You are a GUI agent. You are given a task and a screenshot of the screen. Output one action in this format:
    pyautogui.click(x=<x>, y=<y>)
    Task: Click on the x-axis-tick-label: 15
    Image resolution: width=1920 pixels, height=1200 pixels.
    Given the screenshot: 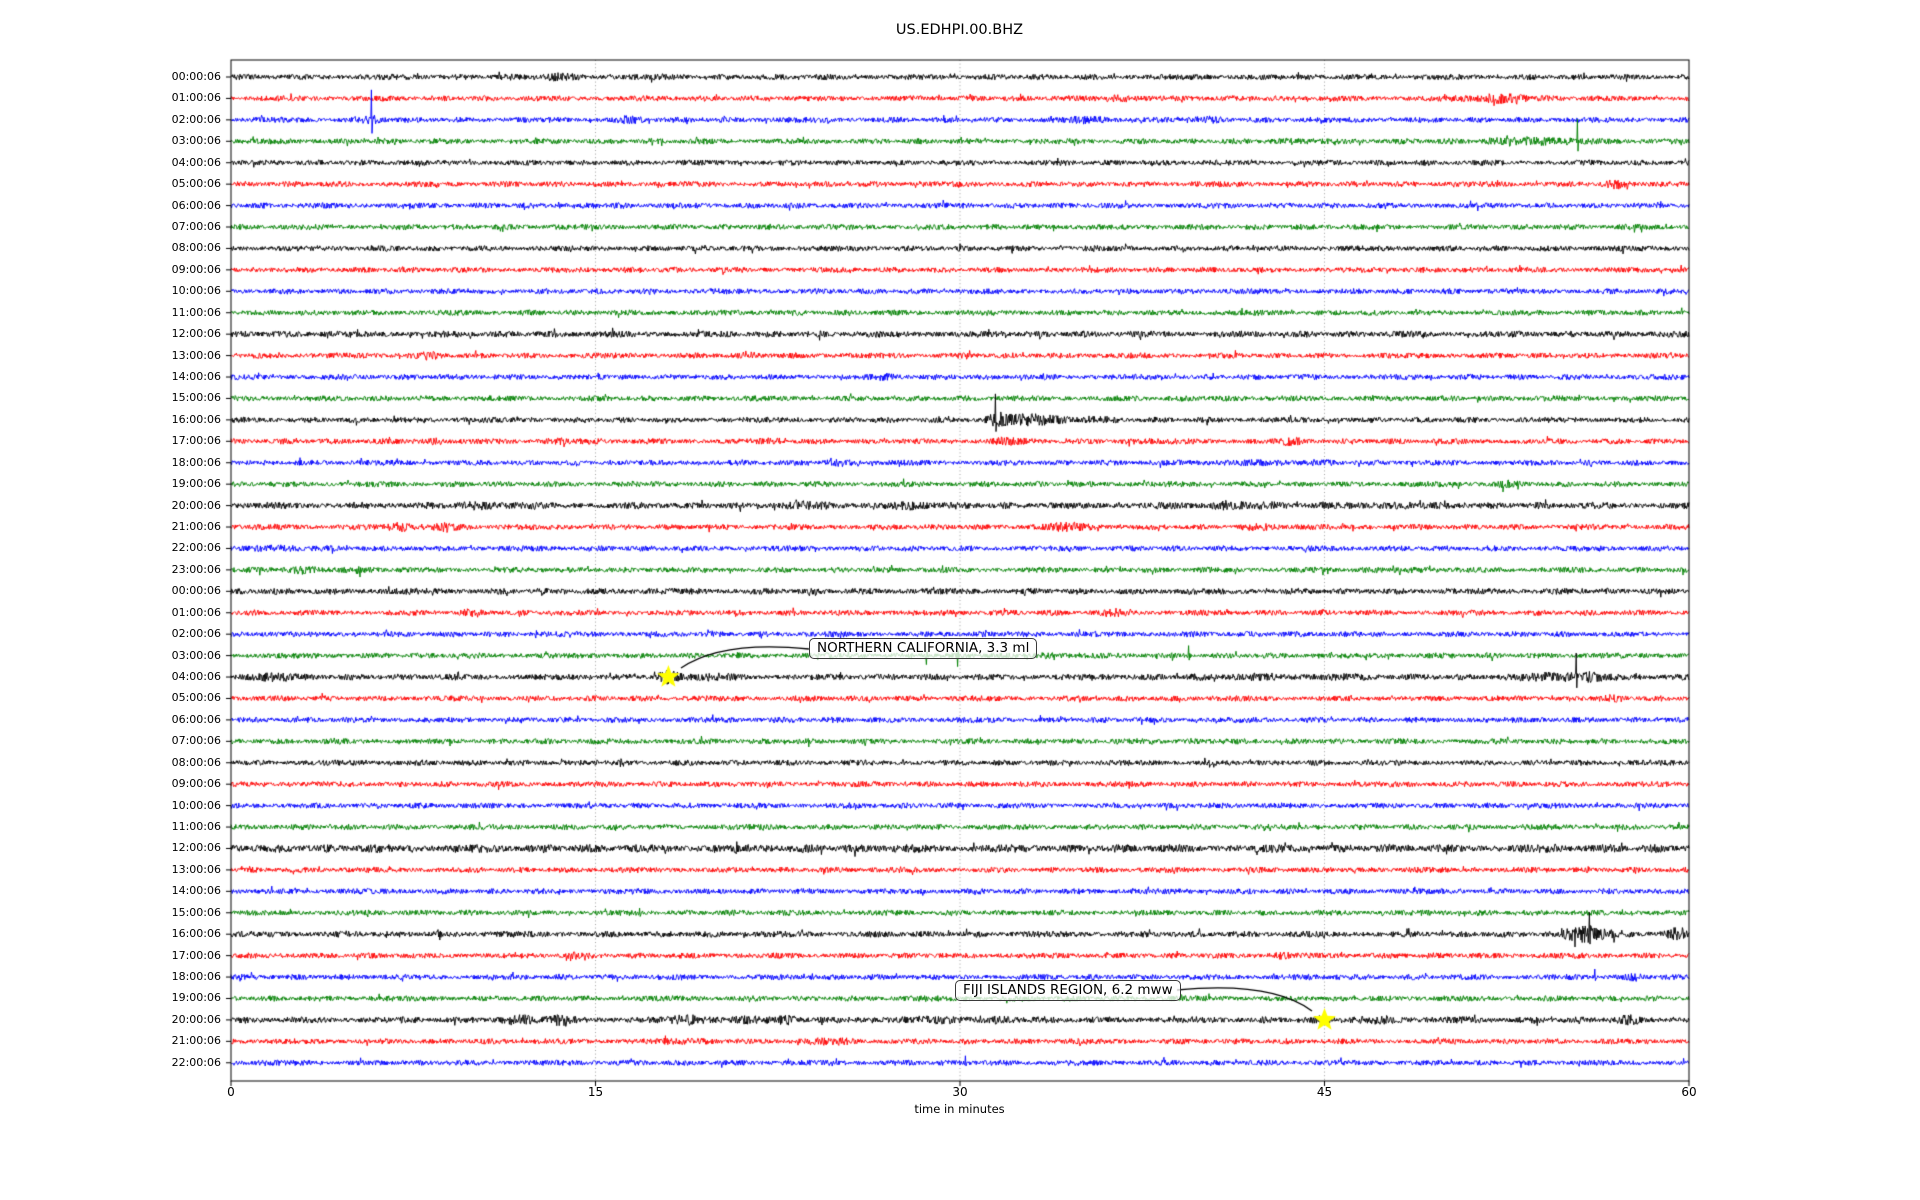 What is the action you would take?
    pyautogui.click(x=595, y=1092)
    